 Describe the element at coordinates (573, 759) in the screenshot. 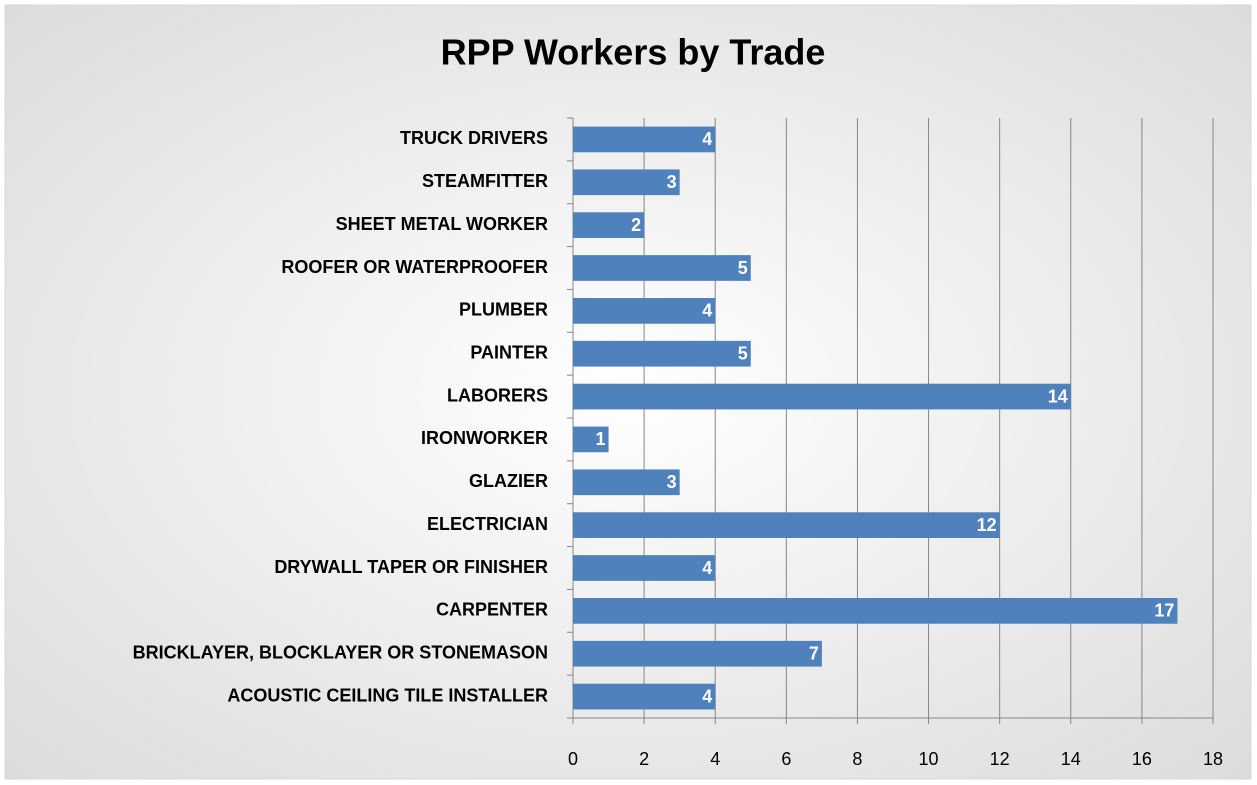

I see `x-tick-label: 0` at that location.